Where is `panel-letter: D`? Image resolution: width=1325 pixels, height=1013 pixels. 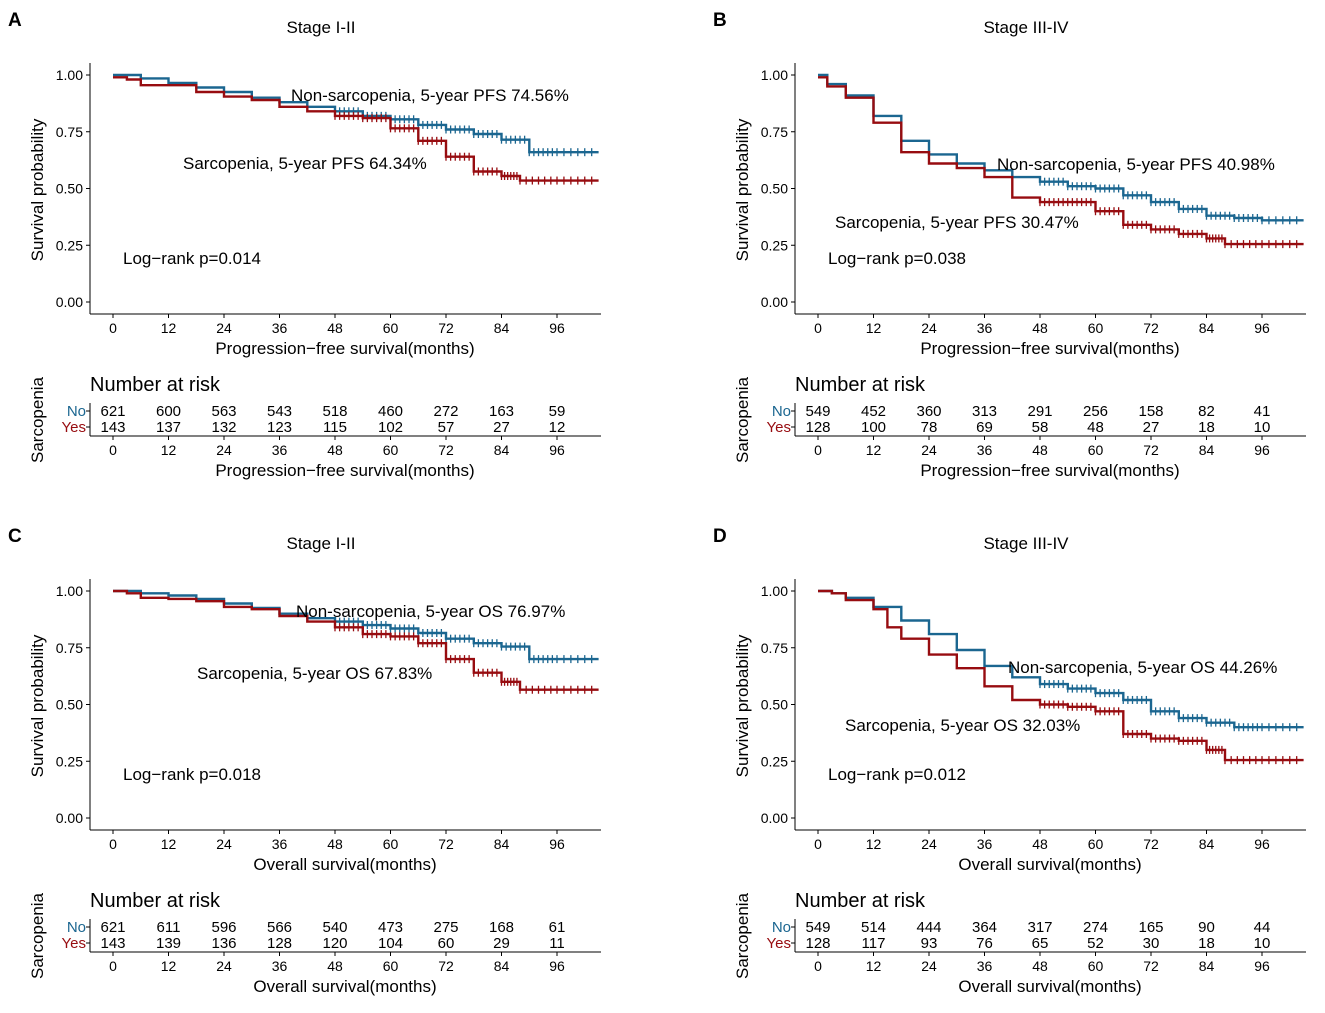
panel-letter: D is located at coordinates (720, 536).